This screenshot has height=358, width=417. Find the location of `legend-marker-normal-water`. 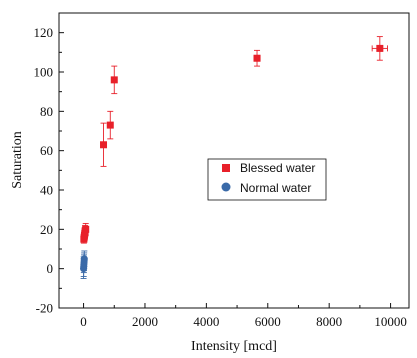

legend-marker-normal-water is located at coordinates (226, 187).